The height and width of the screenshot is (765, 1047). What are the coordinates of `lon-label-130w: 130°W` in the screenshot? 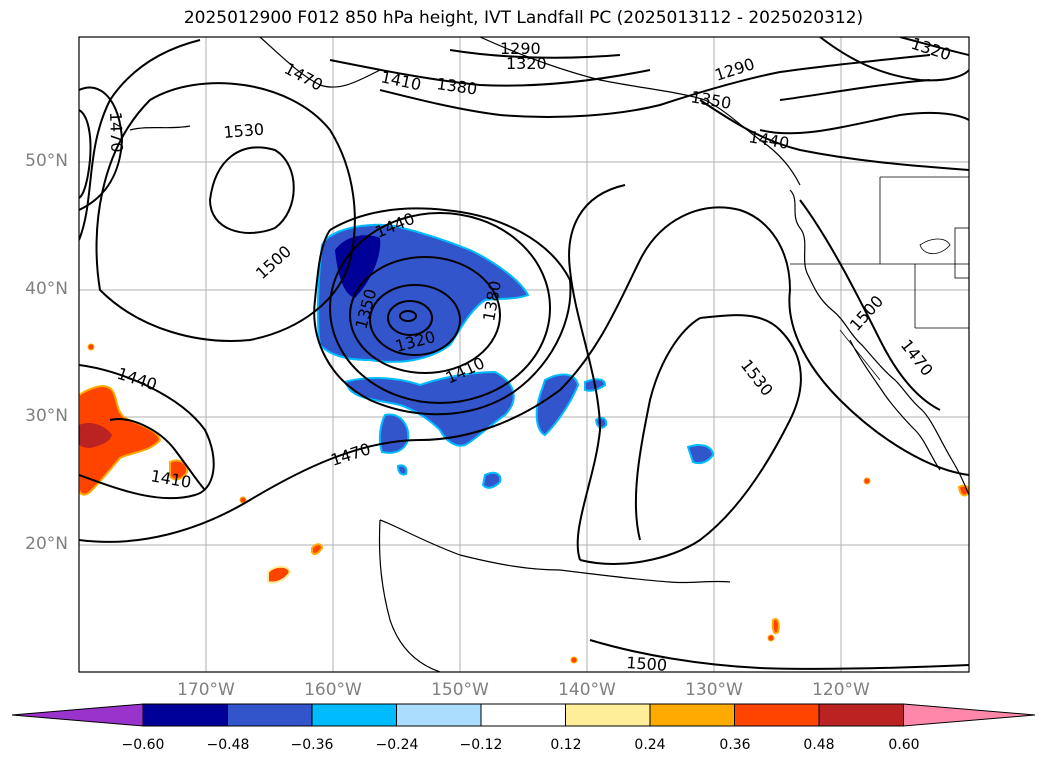 It's located at (714, 690).